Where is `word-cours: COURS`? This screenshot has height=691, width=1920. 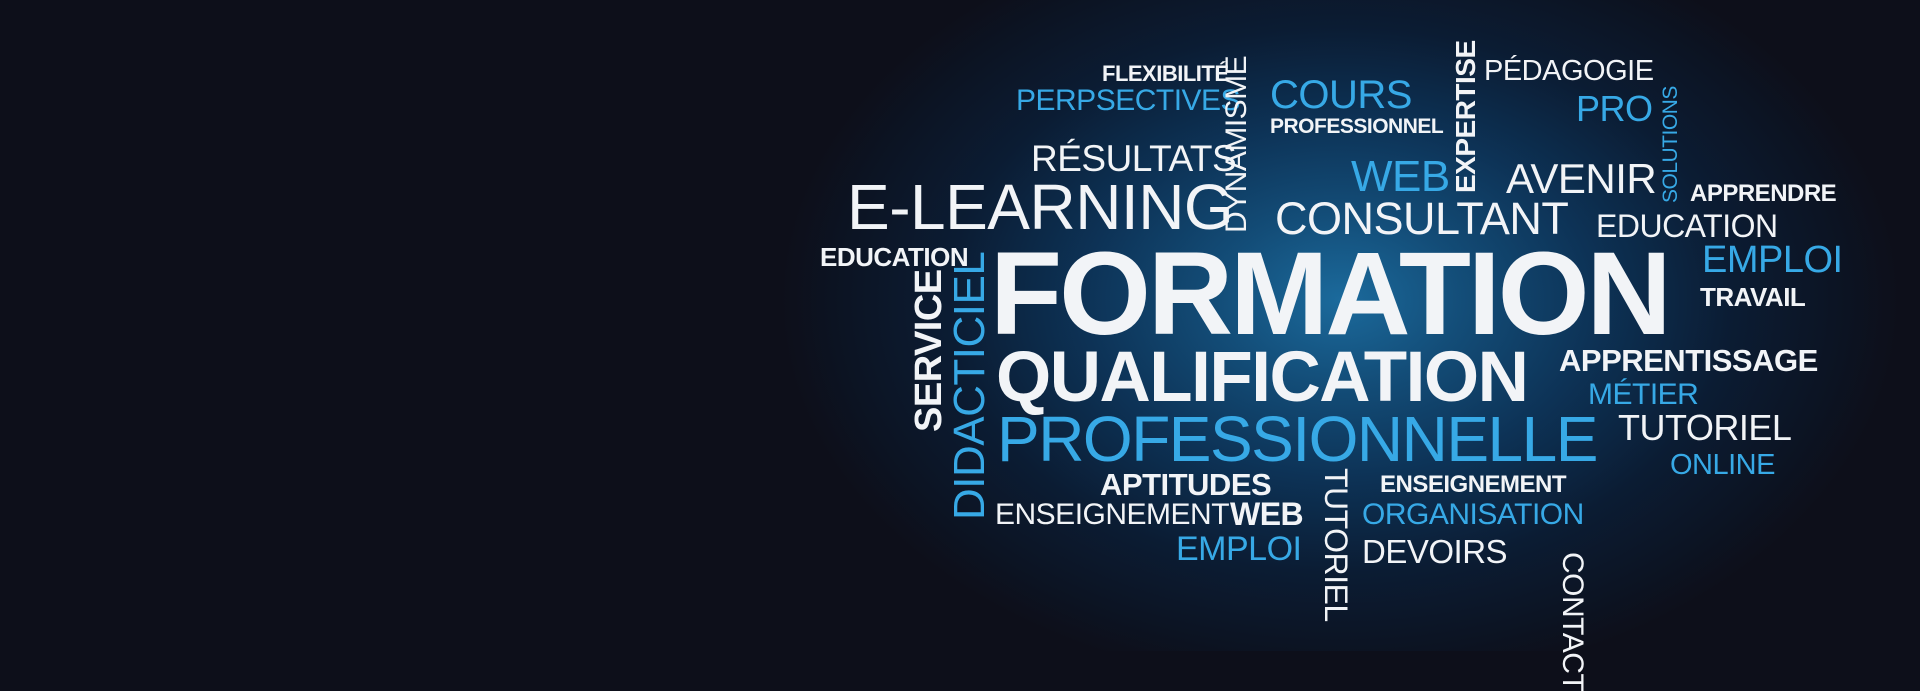 word-cours: COURS is located at coordinates (1341, 95).